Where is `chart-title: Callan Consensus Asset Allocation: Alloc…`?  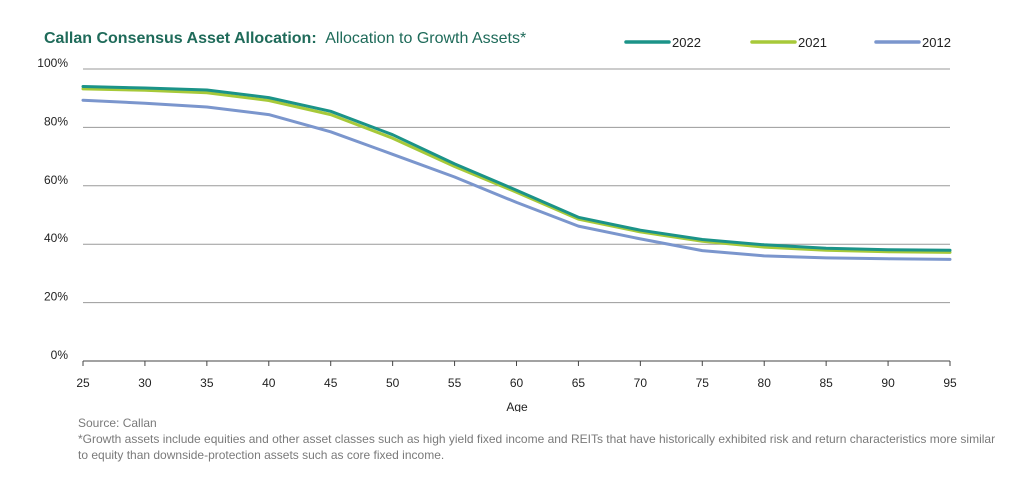 chart-title: Callan Consensus Asset Allocation: Alloc… is located at coordinates (285, 38).